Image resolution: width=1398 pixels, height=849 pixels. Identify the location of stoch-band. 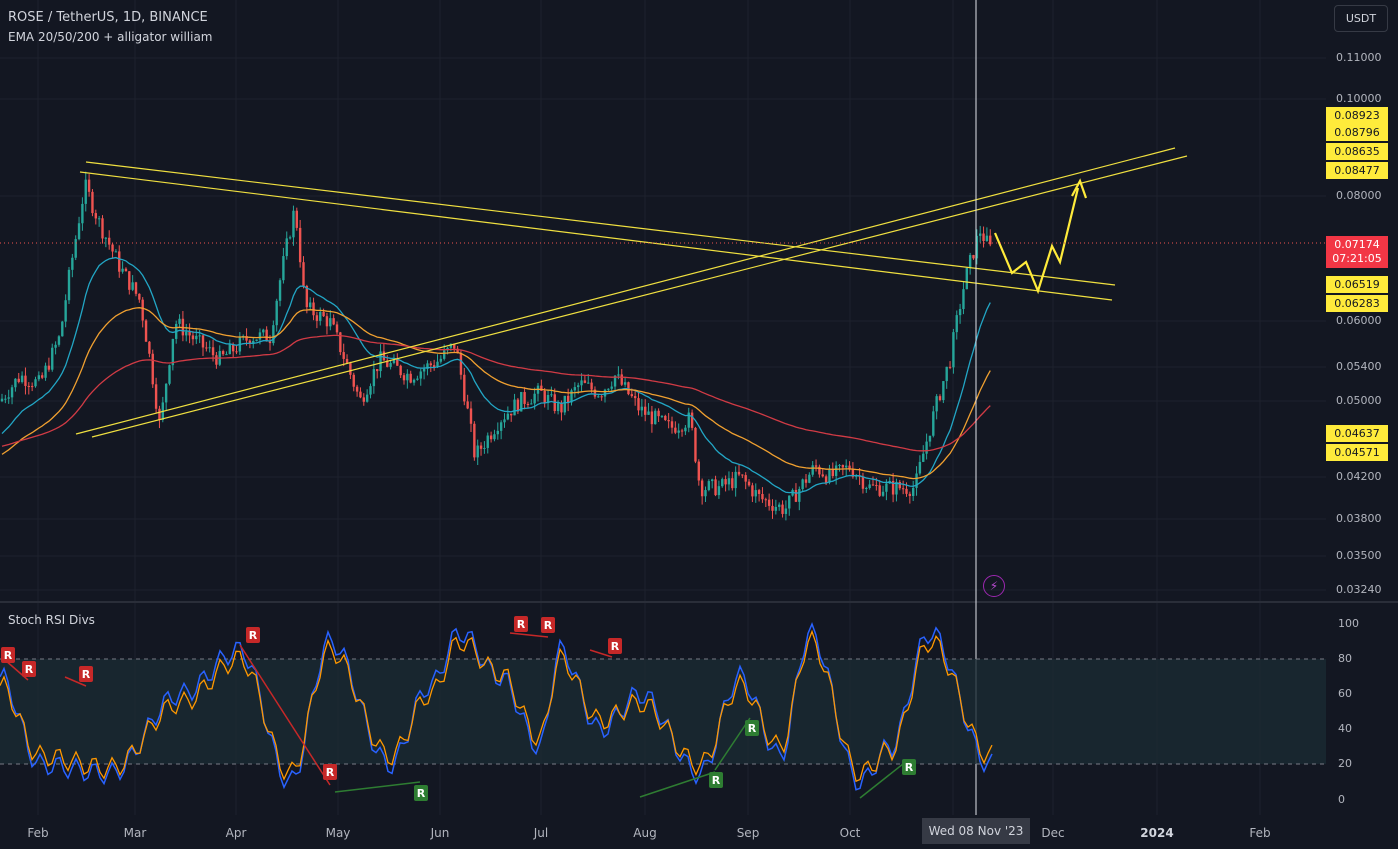
(663, 711).